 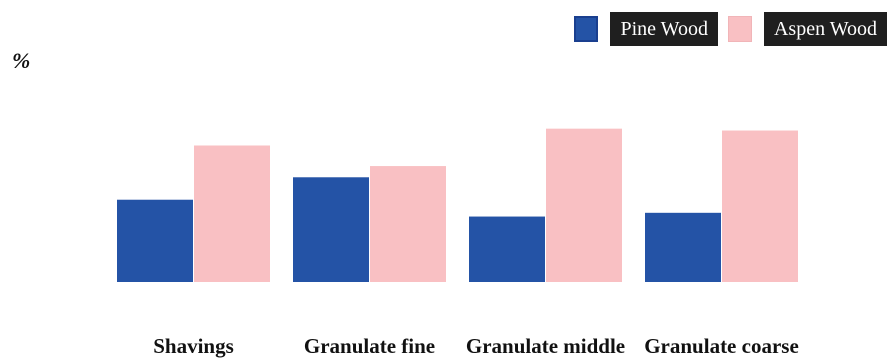 I want to click on x-tick-label-1: Granulate fine, so click(x=369, y=346).